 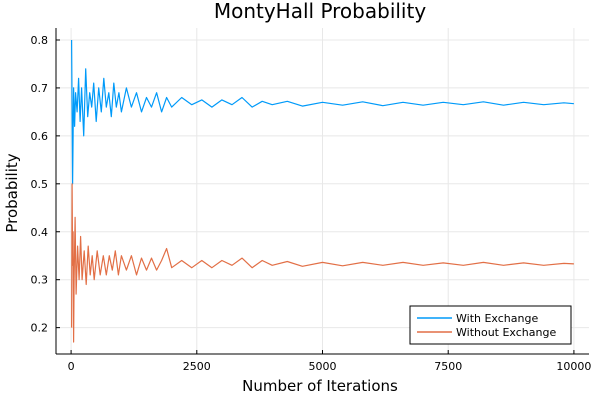 I want to click on y-tick-label: 0.5, so click(x=40, y=184).